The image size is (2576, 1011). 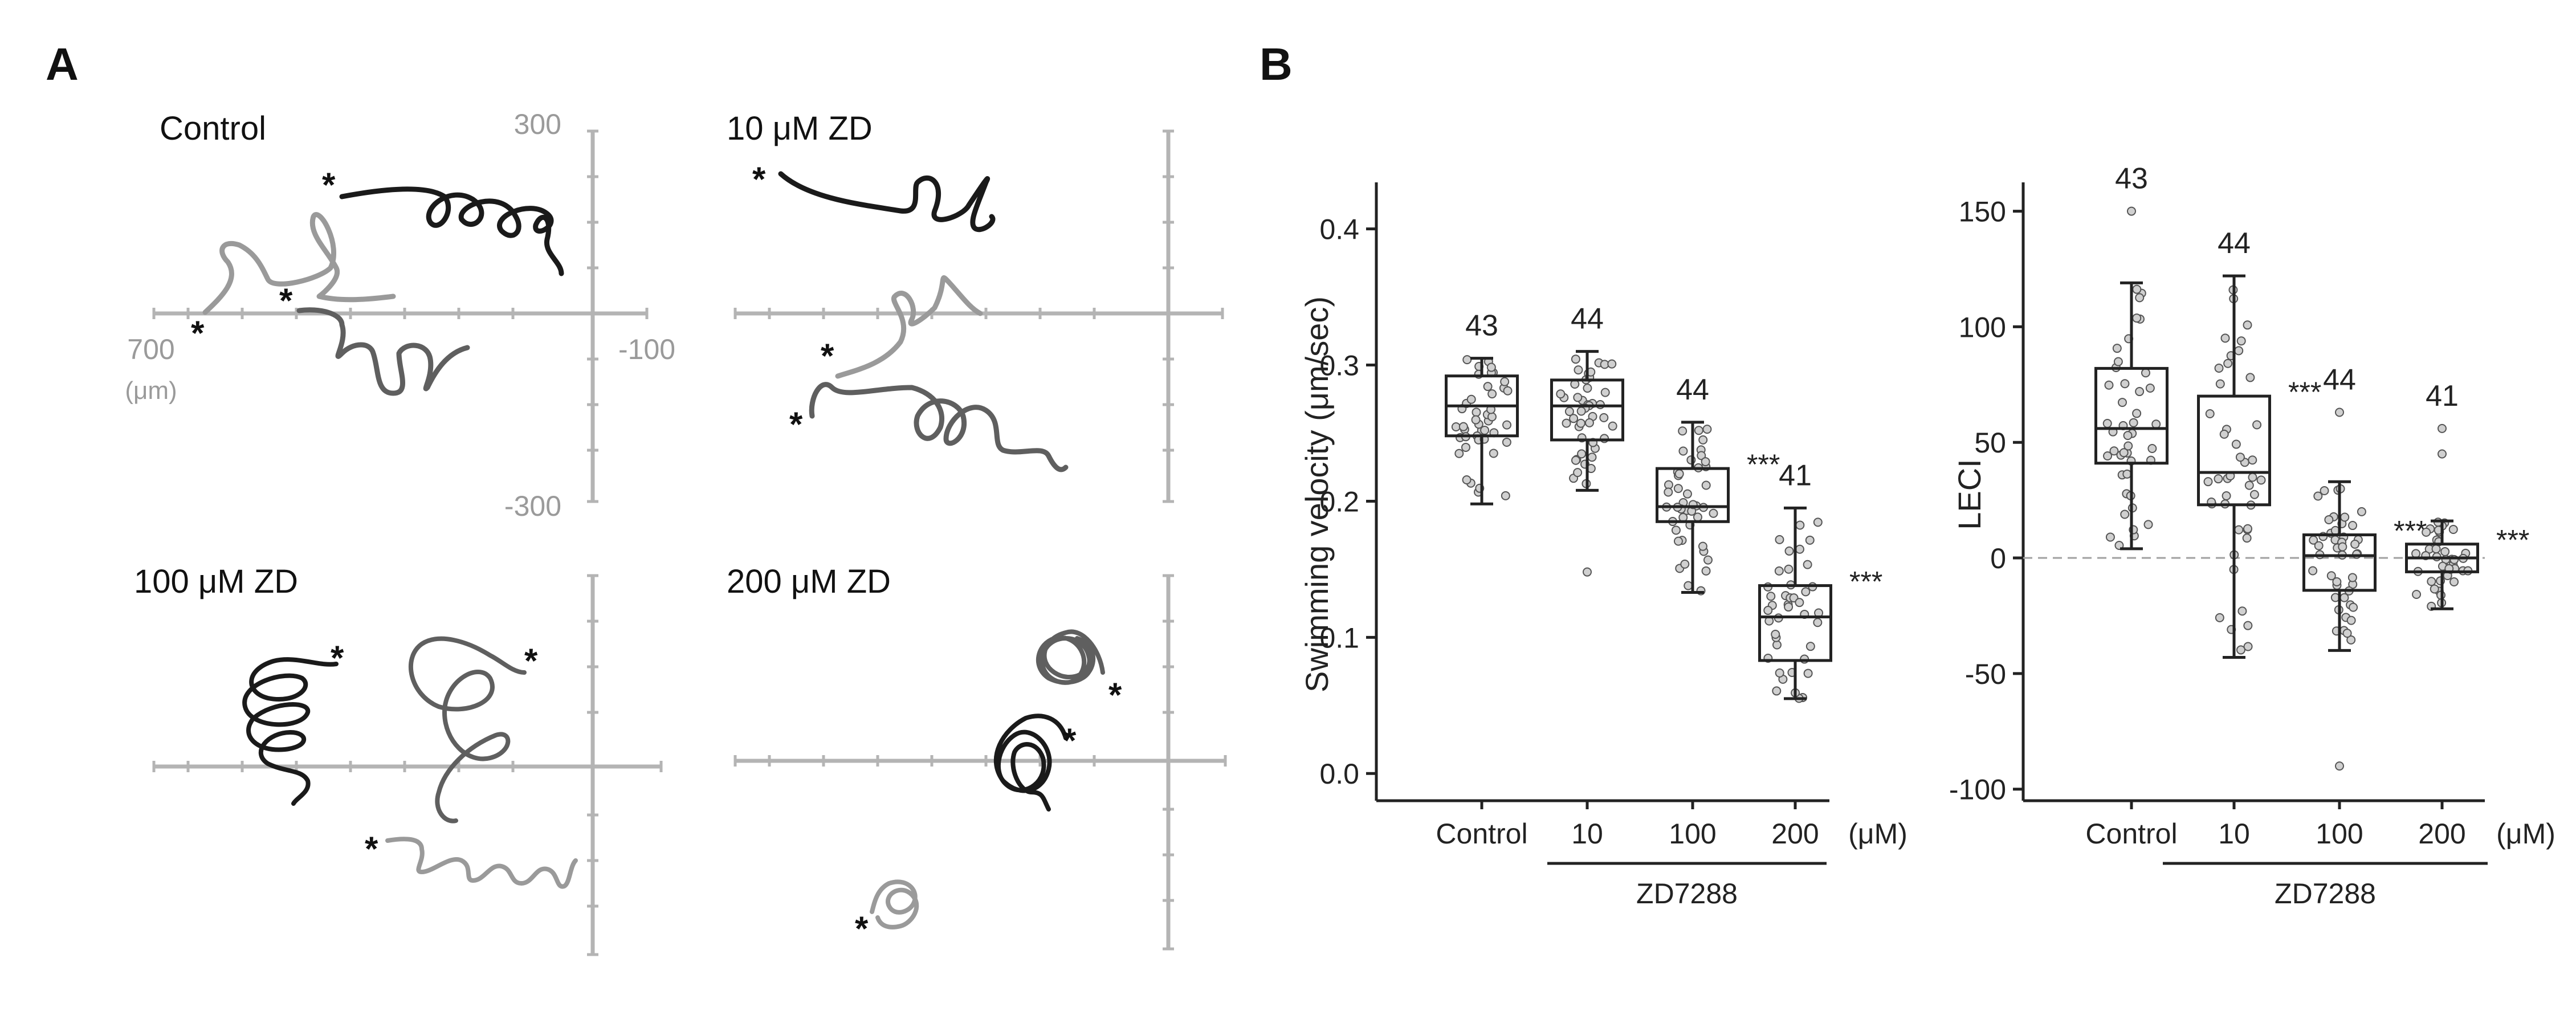 What do you see at coordinates (1969, 495) in the screenshot?
I see `y-axis-label: LECI` at bounding box center [1969, 495].